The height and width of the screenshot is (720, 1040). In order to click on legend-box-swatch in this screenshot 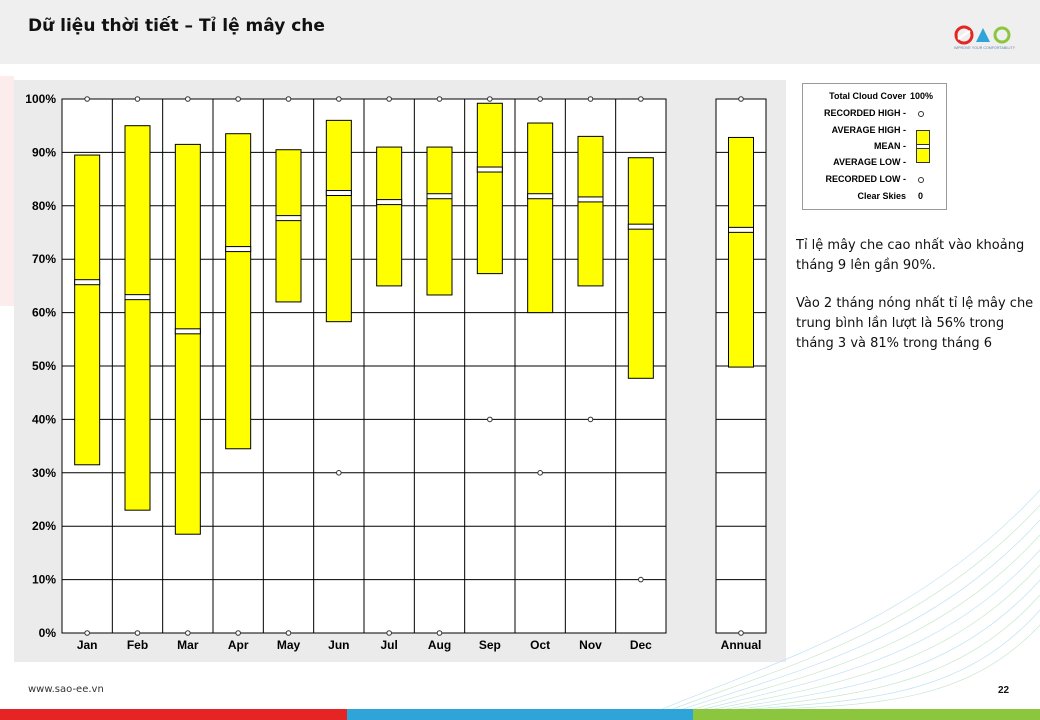, I will do `click(923, 146)`.